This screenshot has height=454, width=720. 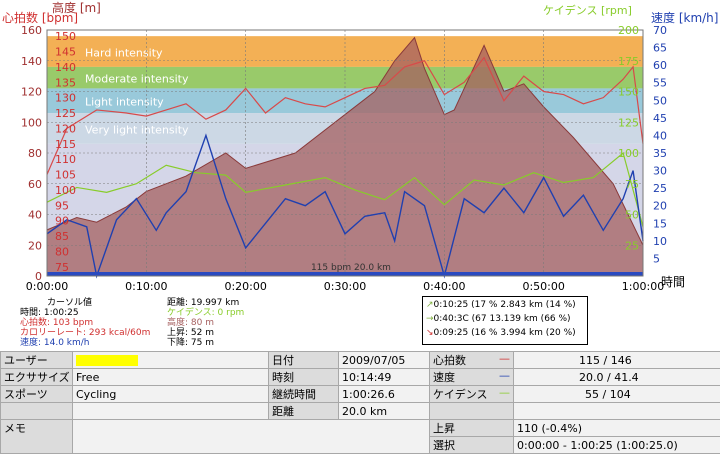 What do you see at coordinates (472, 360) in the screenshot?
I see `hr-label: 心拍数—` at bounding box center [472, 360].